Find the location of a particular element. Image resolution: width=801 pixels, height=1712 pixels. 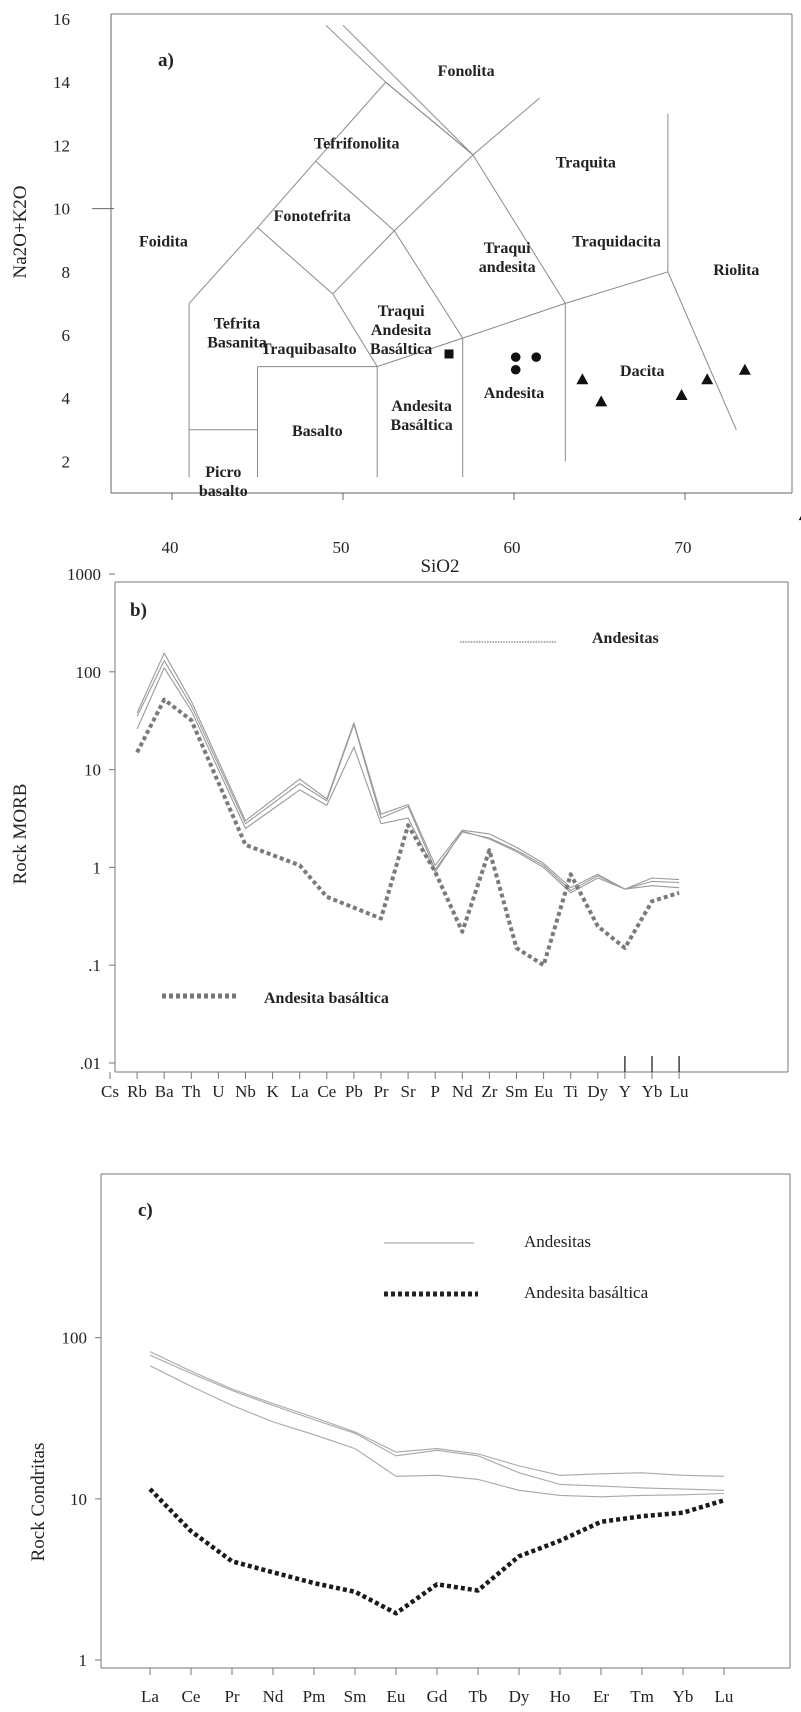

panel-c-legend-basaltica-label: Andesita basáltica is located at coordinates (586, 1292).